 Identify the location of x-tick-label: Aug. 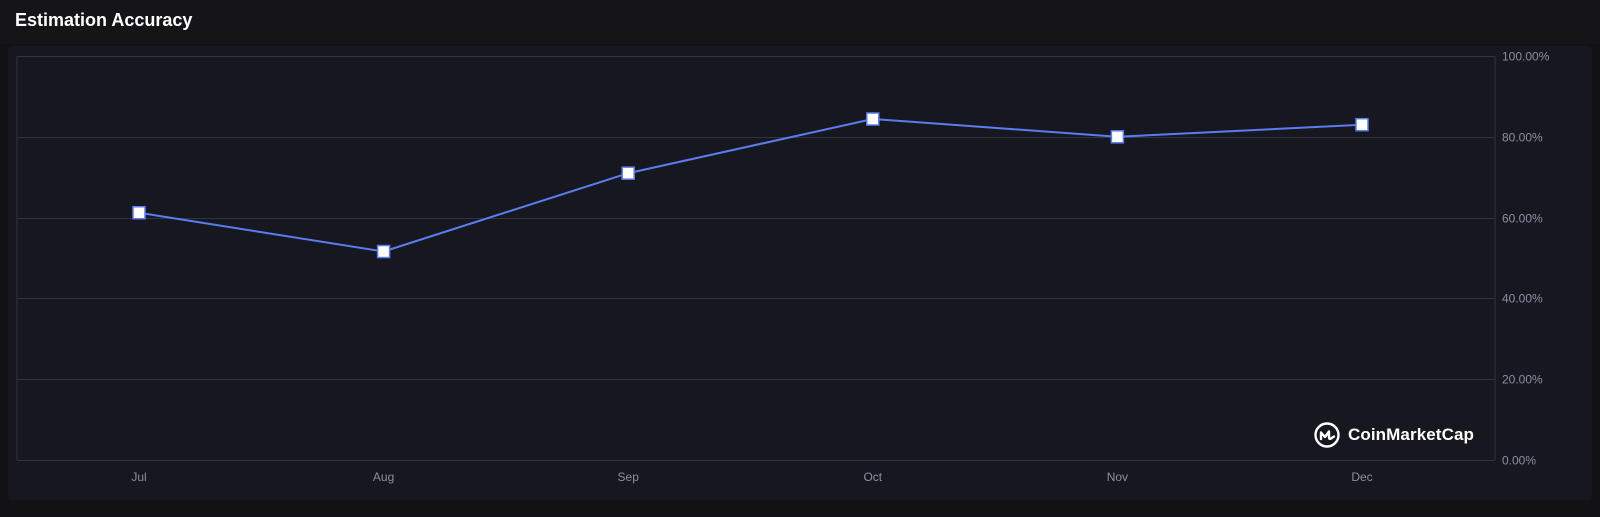
(383, 477).